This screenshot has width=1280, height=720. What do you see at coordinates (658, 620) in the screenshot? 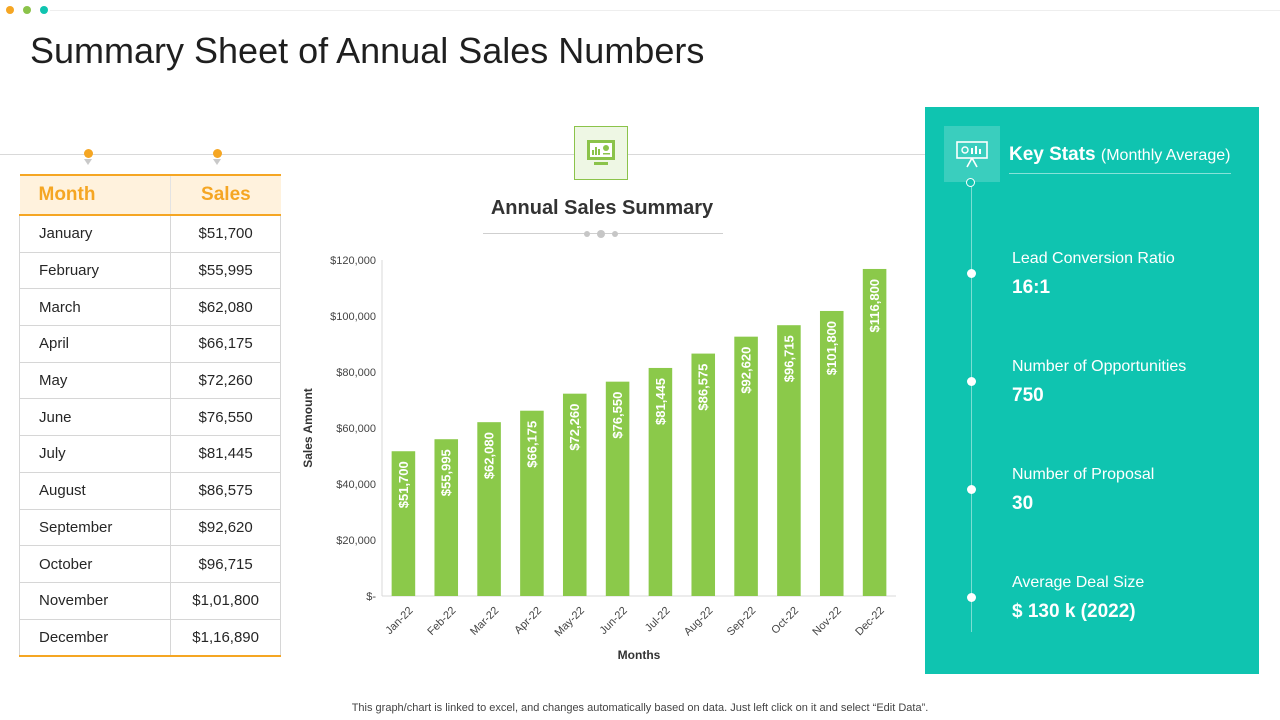
I see `x-tick-label: Jul-22` at bounding box center [658, 620].